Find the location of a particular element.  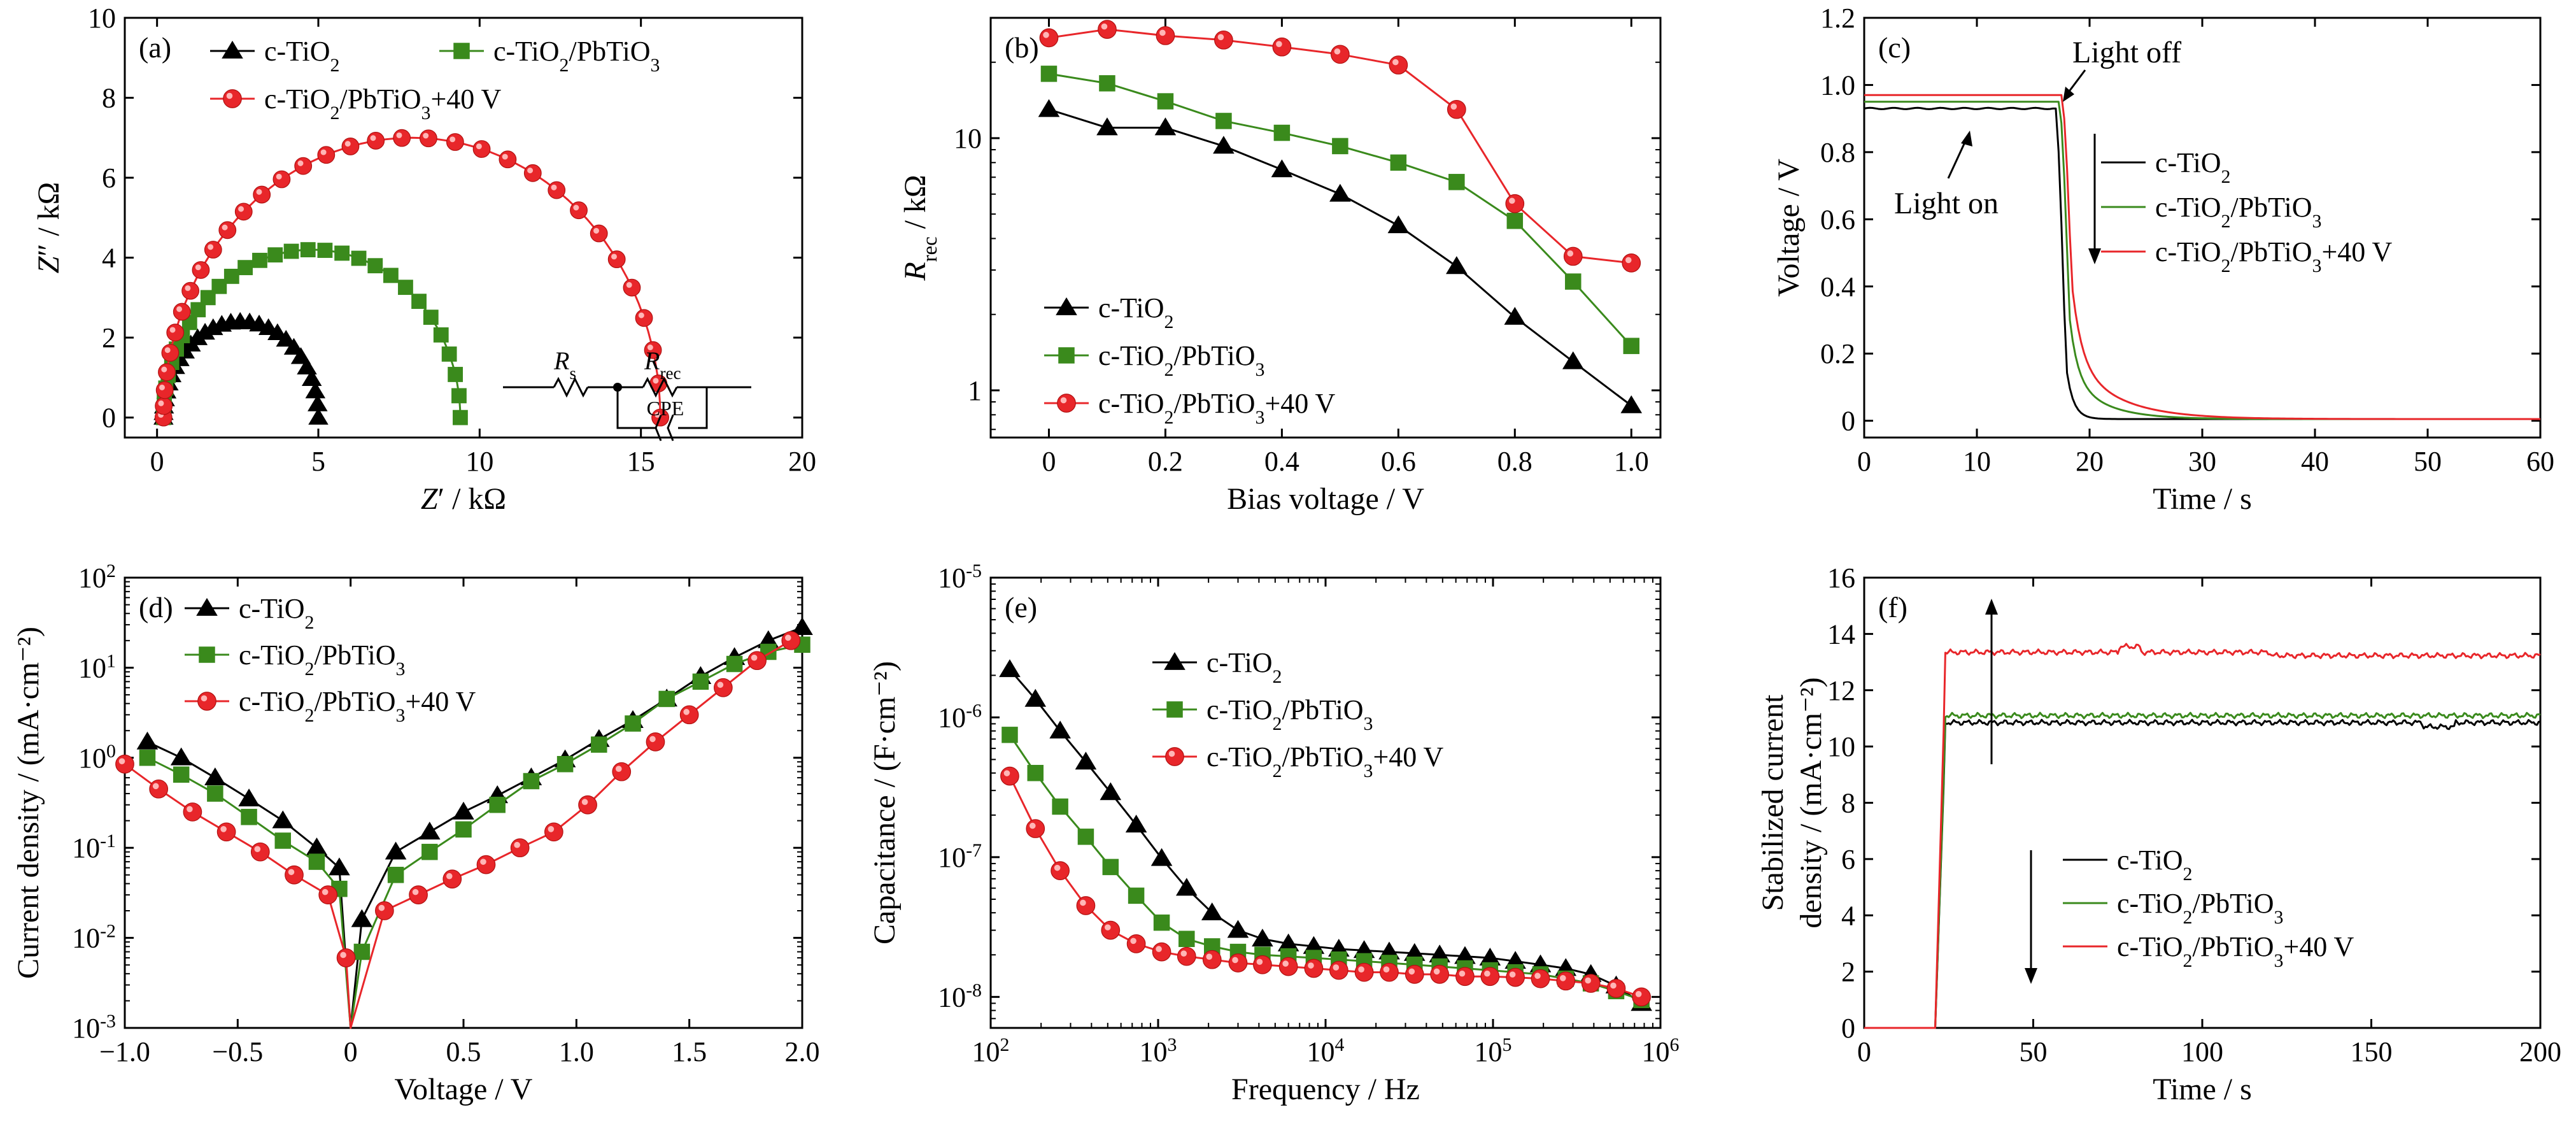

y-tick-label: 10⁻⁵ is located at coordinates (960, 577).